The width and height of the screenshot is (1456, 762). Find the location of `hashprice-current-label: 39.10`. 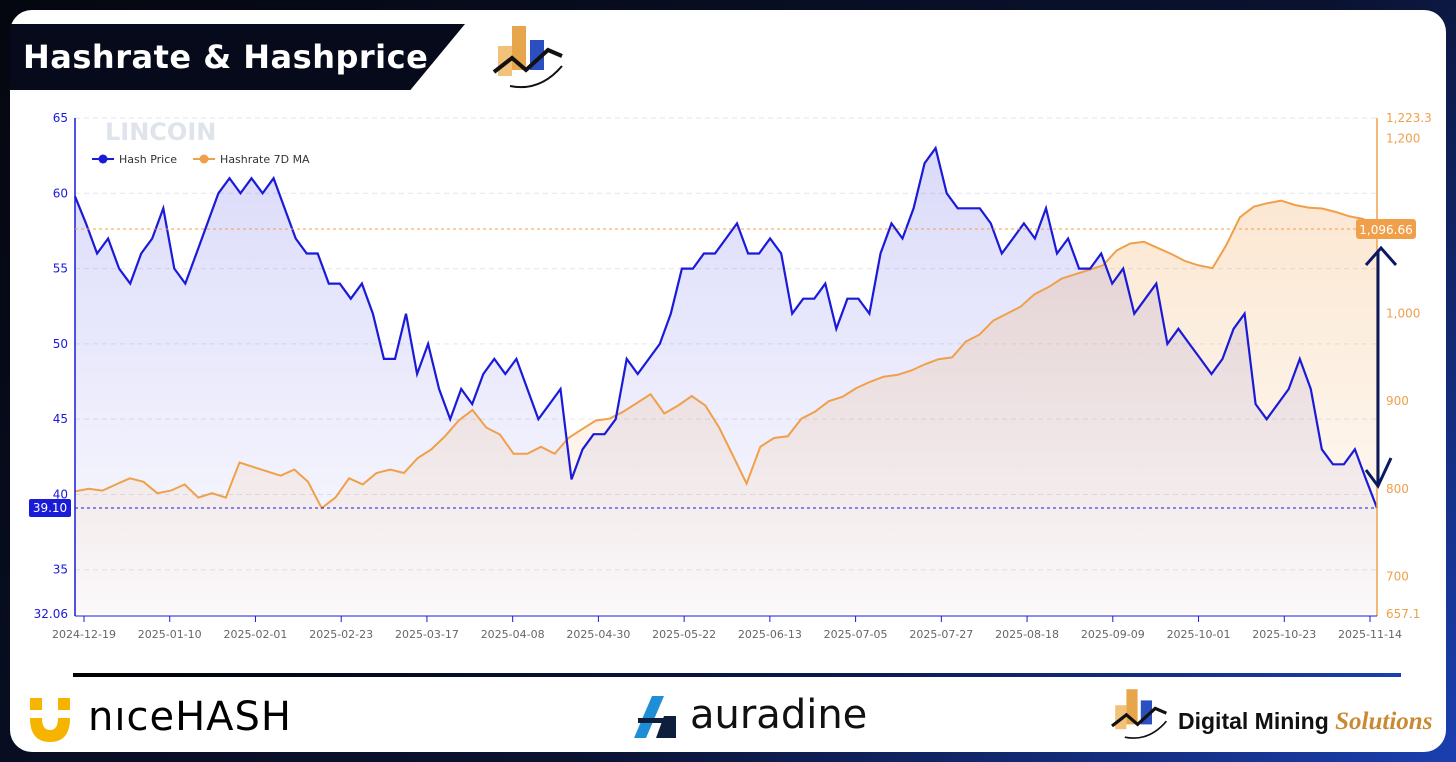

hashprice-current-label: 39.10 is located at coordinates (50, 508).